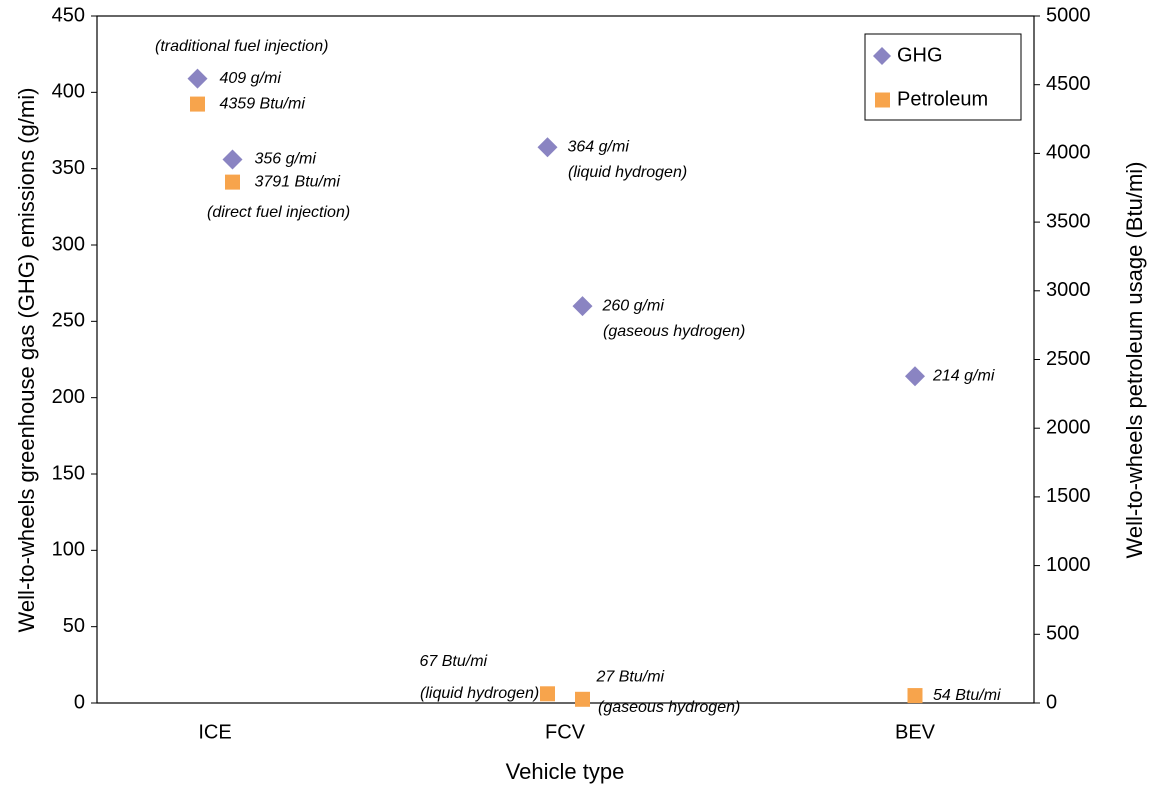  Describe the element at coordinates (1062, 634) in the screenshot. I see `y2-tick-label: 500` at that location.